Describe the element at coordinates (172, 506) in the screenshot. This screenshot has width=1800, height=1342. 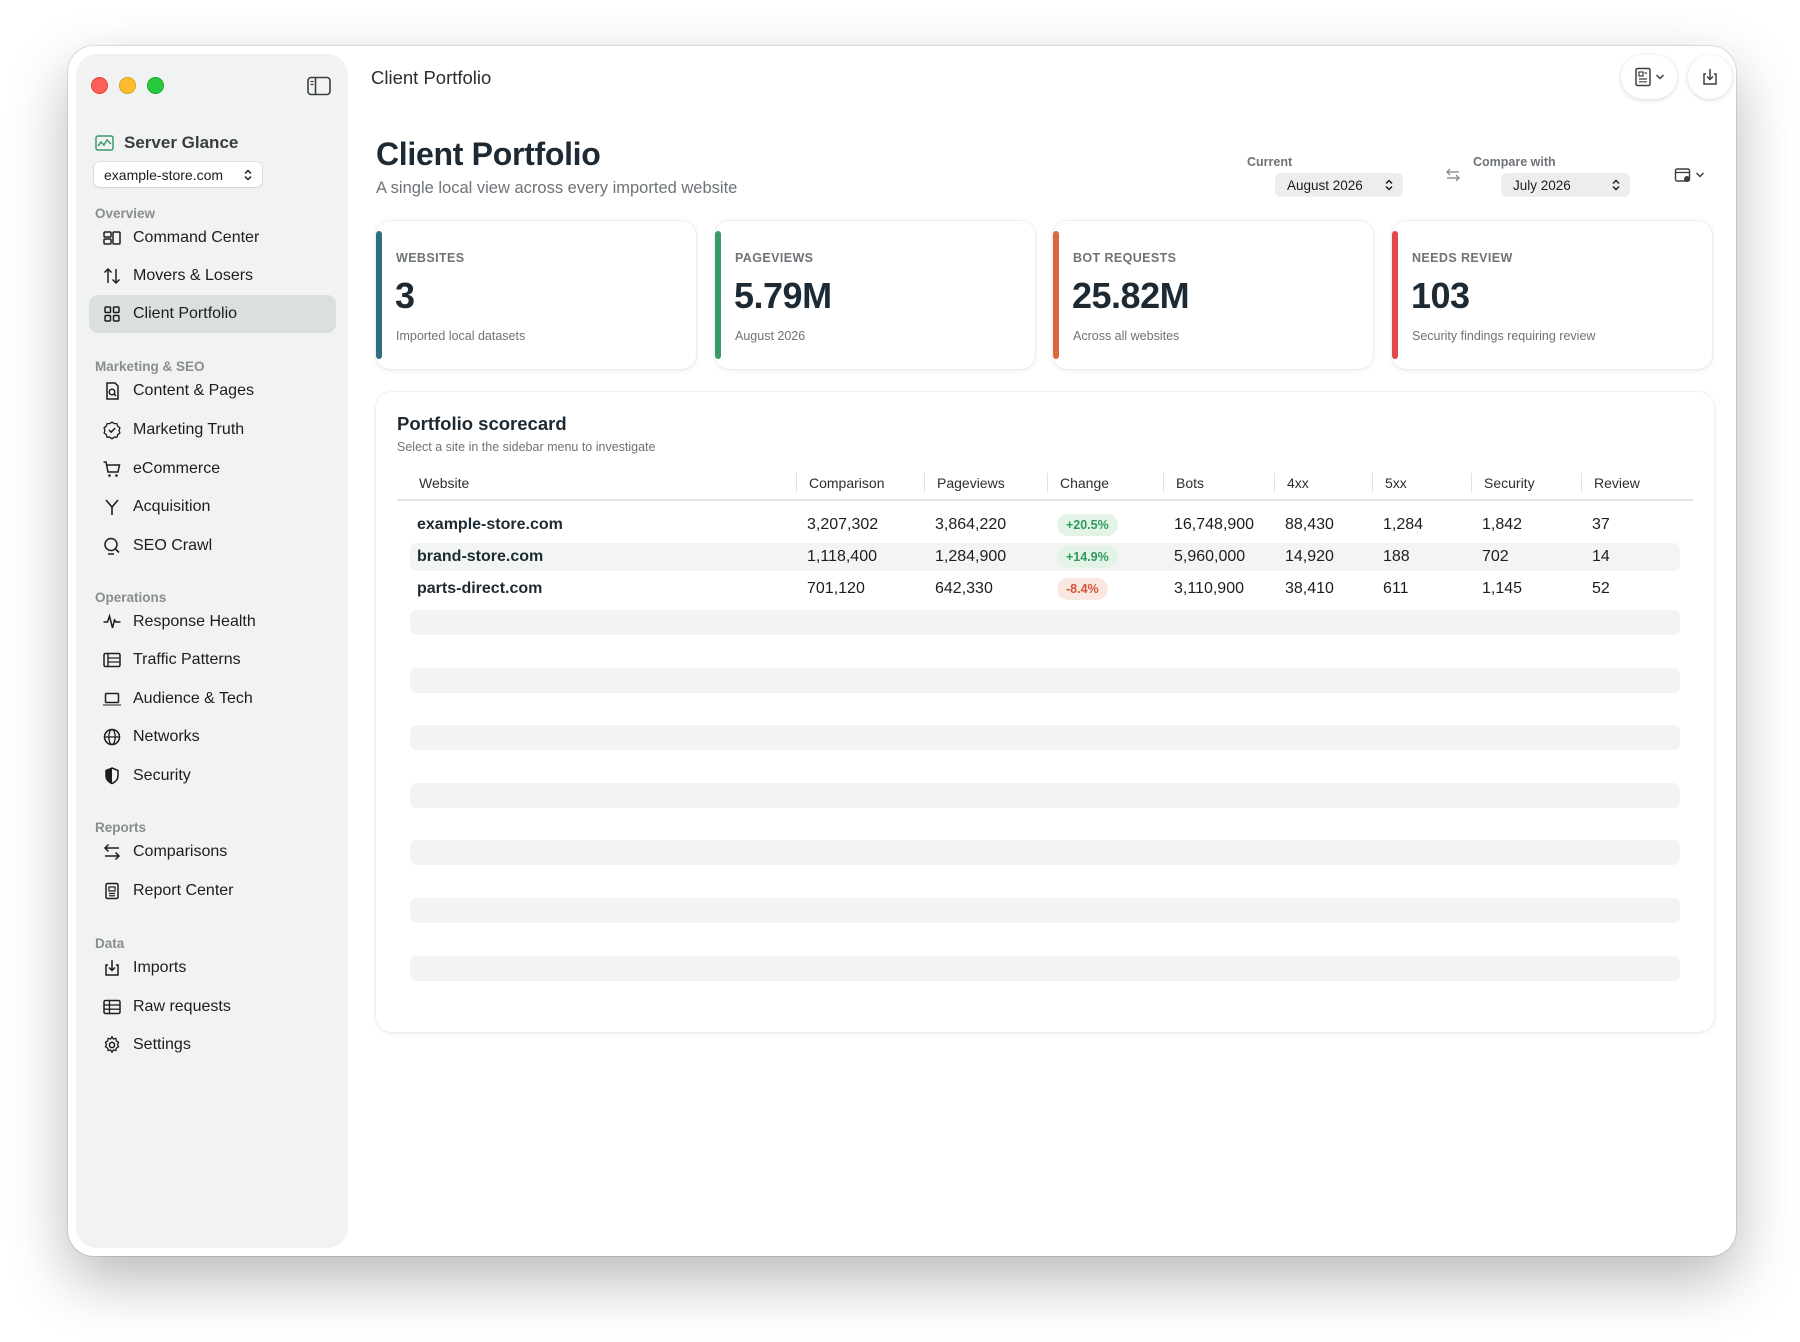
I see `sidebar-item-label: Acquisition` at that location.